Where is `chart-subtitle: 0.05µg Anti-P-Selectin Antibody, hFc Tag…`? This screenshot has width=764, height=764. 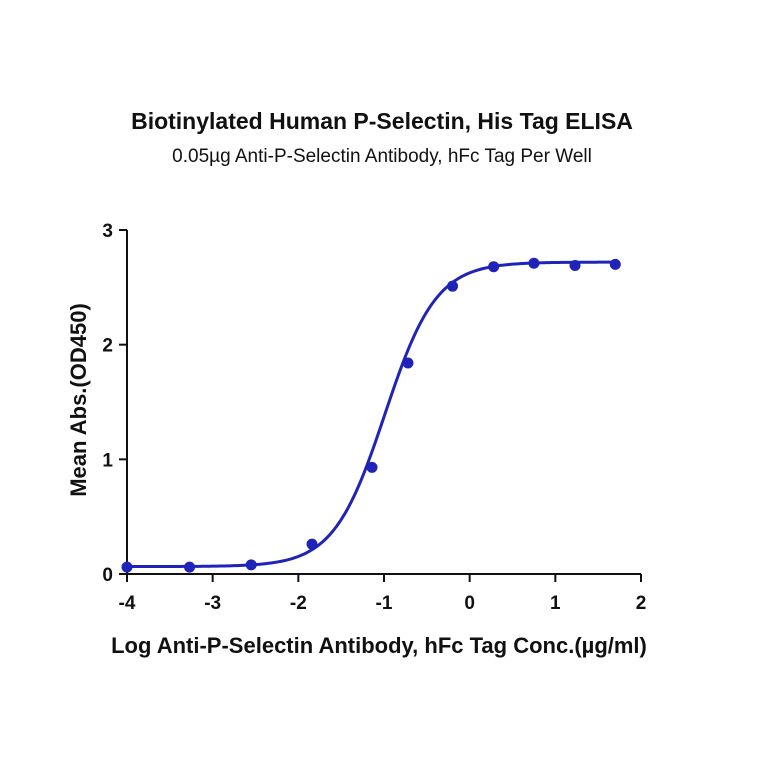
chart-subtitle: 0.05µg Anti-P-Selectin Antibody, hFc Tag… is located at coordinates (382, 156).